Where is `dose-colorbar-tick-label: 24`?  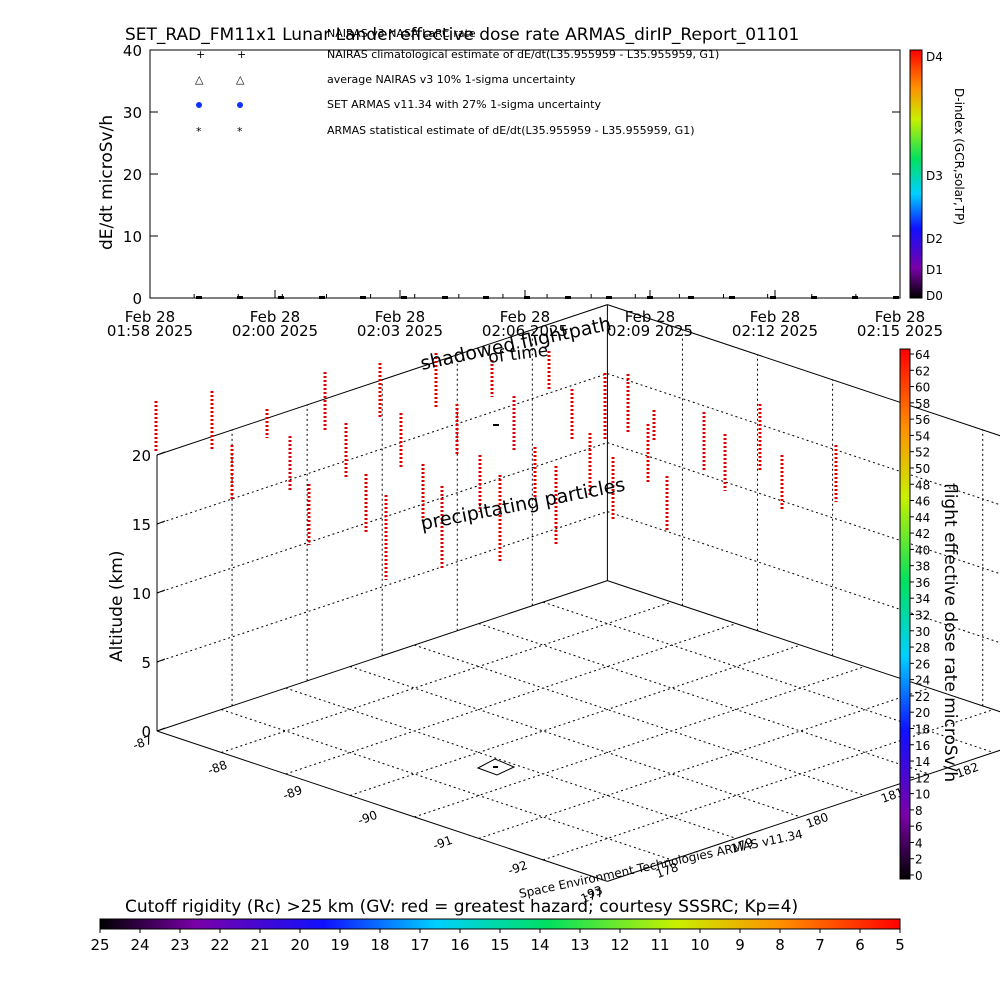 dose-colorbar-tick-label: 24 is located at coordinates (922, 681).